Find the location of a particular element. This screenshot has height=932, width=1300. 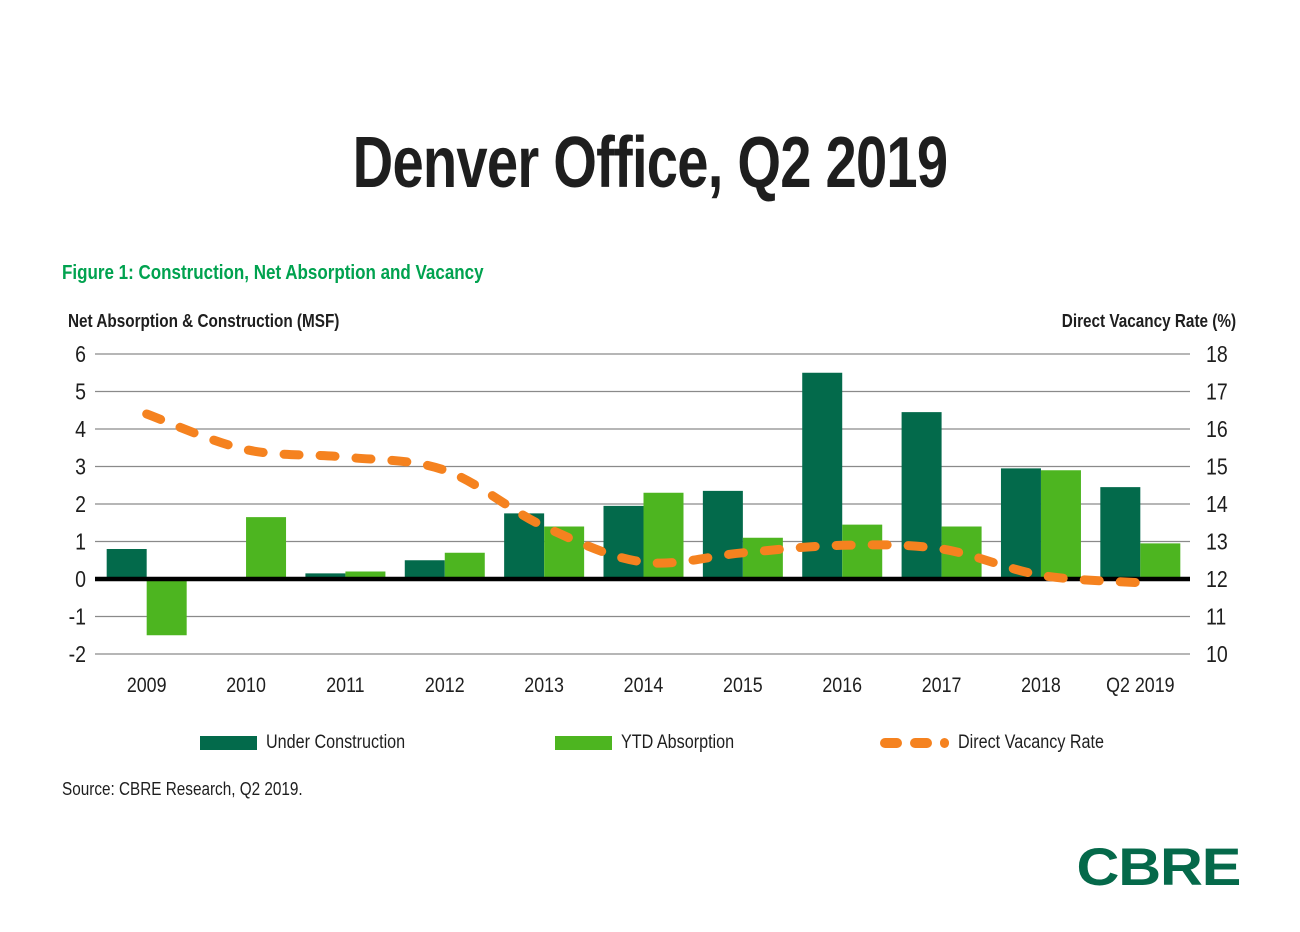

x-axis-year-label: 2012 is located at coordinates (445, 686).